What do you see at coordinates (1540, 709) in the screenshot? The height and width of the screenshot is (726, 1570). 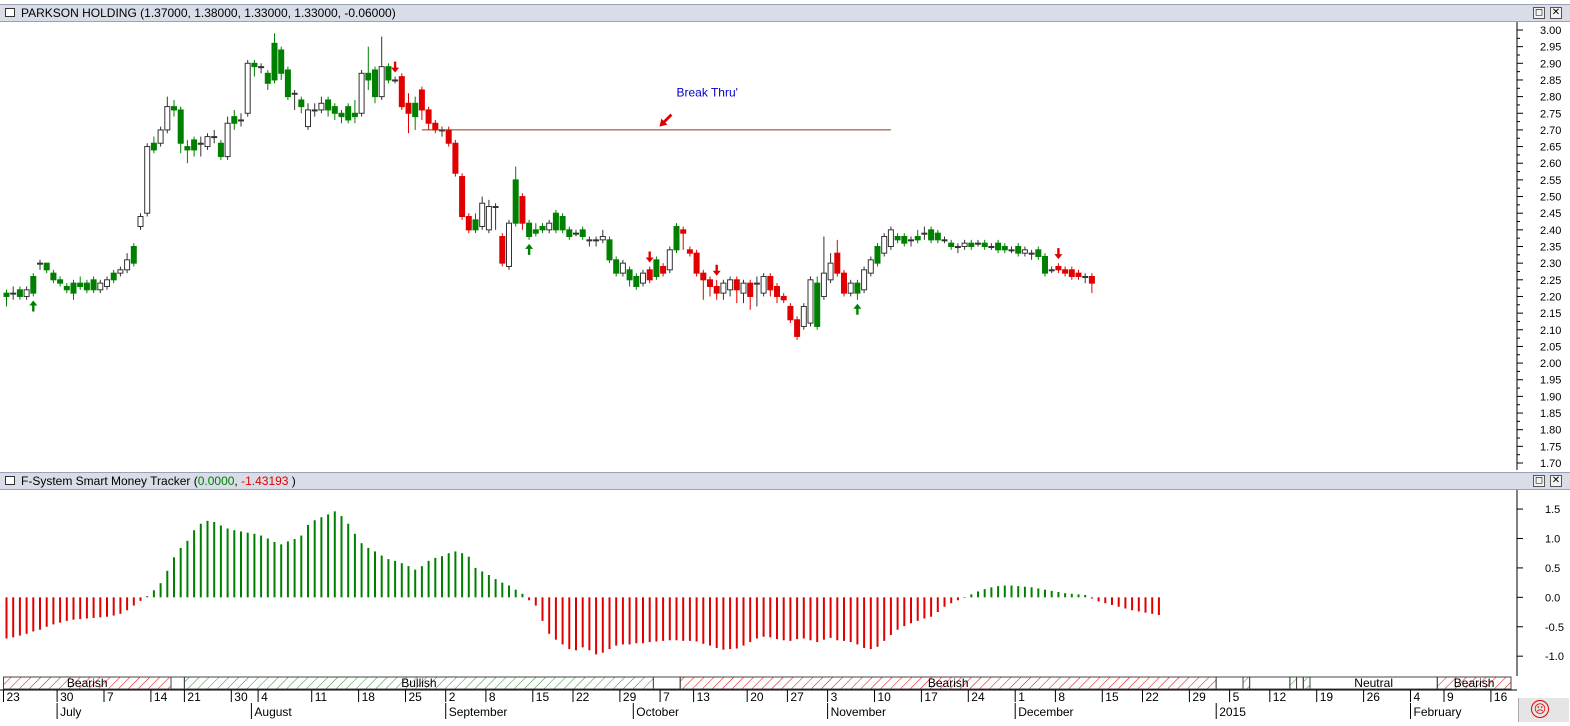 I see `status-face-icon: ☹` at bounding box center [1540, 709].